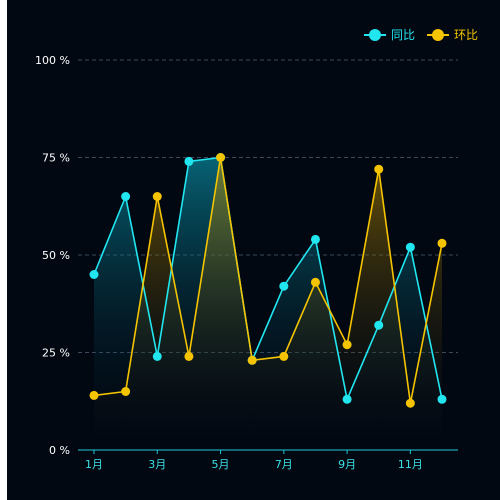 Image resolution: width=500 pixels, height=500 pixels. Describe the element at coordinates (221, 464) in the screenshot. I see `x-tick-label: 5月` at that location.